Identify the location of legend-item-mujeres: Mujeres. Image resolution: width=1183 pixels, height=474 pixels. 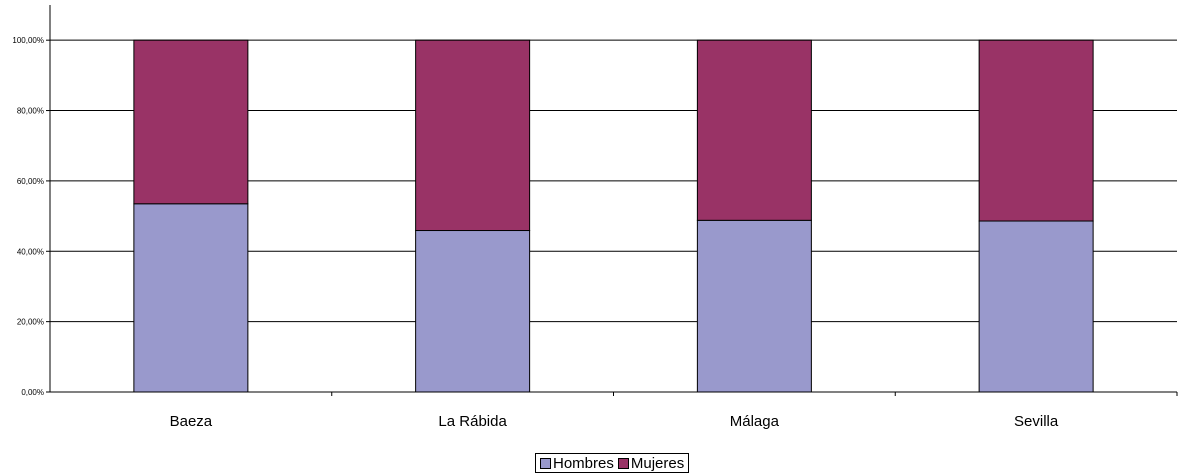
(651, 463).